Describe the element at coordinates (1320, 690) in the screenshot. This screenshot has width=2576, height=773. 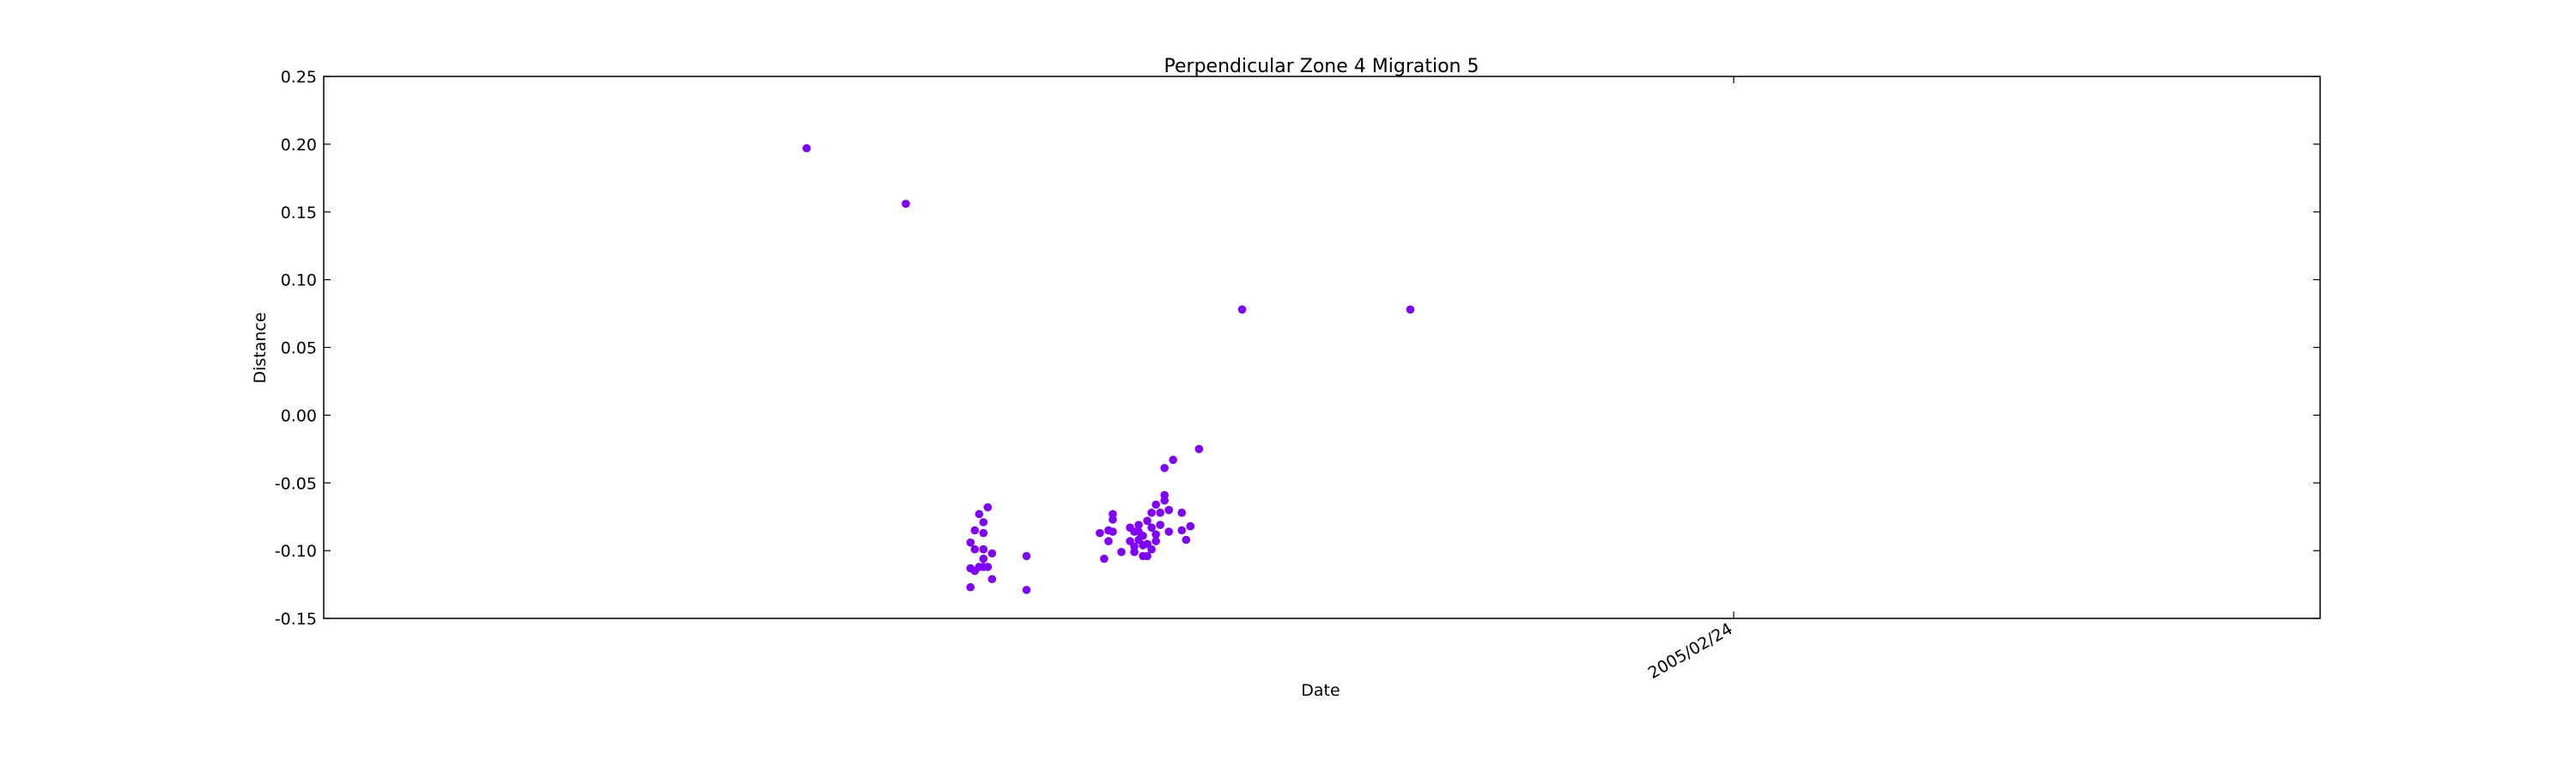
I see `x-axis-label: Date` at that location.